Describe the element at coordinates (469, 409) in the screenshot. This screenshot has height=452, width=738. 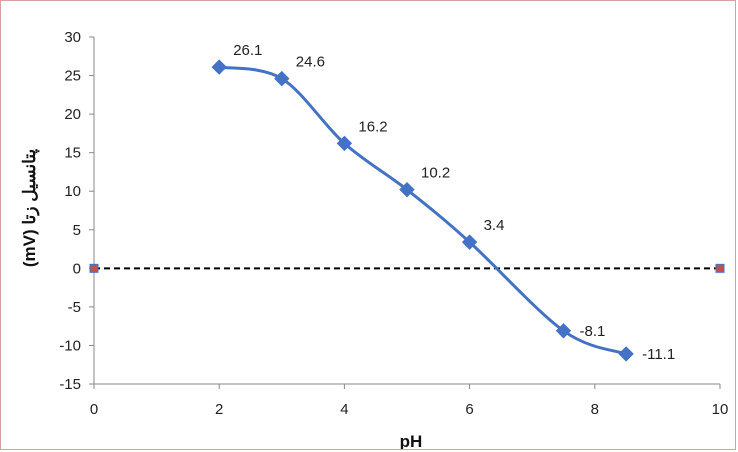
I see `x-tick-label: 6` at that location.